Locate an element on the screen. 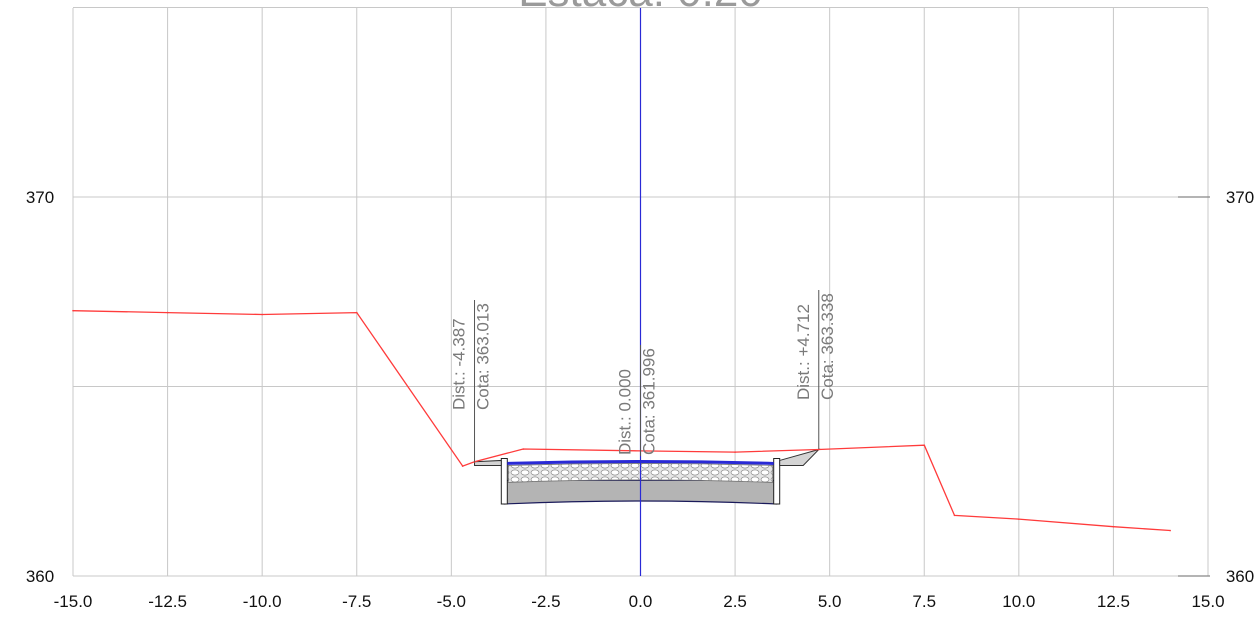 The height and width of the screenshot is (621, 1260). annotation-label: Cota: 363.013 is located at coordinates (483, 356).